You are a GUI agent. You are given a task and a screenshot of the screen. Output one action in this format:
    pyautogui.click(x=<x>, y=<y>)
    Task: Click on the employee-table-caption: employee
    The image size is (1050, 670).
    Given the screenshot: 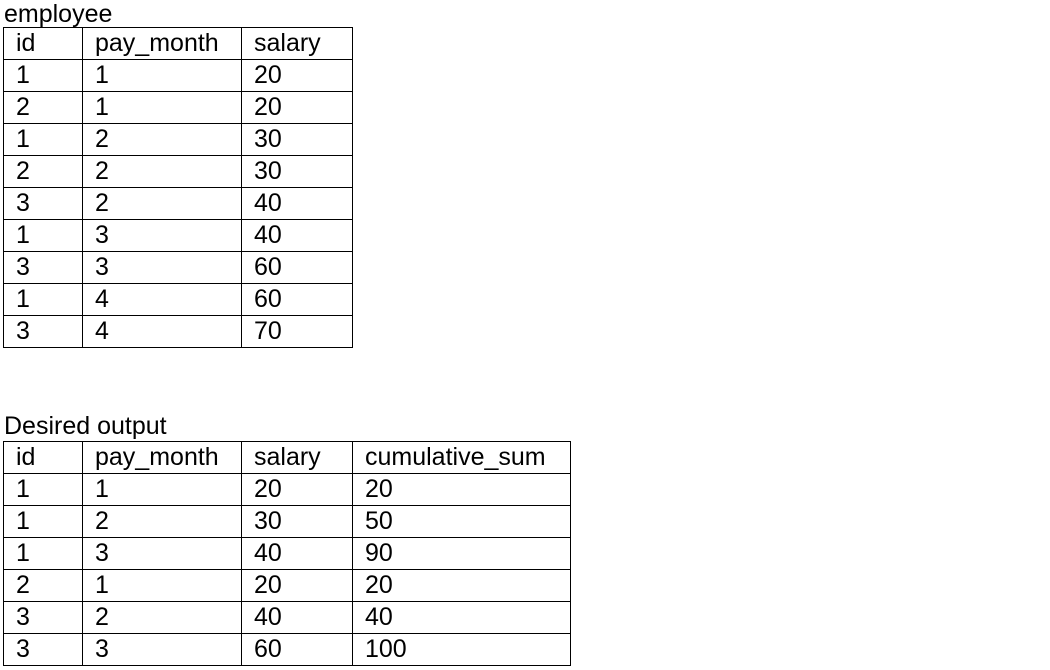 What is the action you would take?
    pyautogui.click(x=58, y=14)
    